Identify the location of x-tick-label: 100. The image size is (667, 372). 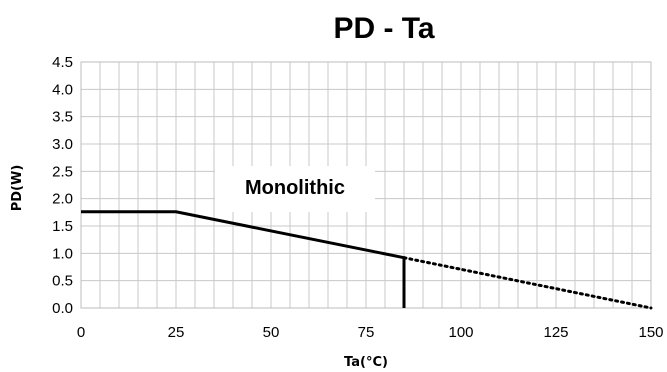
(460, 332).